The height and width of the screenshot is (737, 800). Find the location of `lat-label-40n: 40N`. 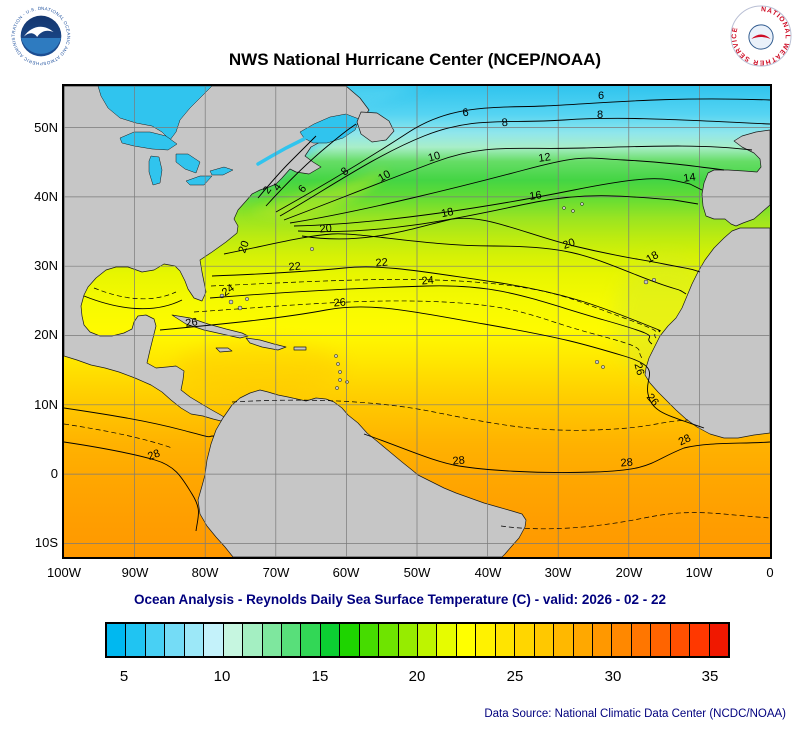

lat-label-40n: 40N is located at coordinates (46, 196).